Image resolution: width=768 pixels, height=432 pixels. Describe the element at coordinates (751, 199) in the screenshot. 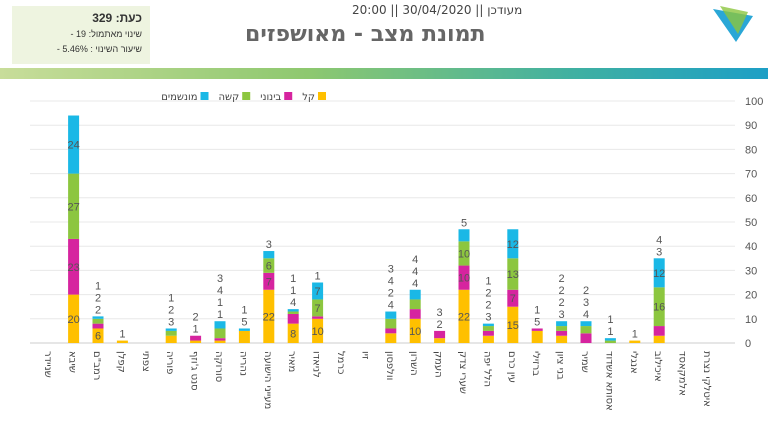

I see `y-tick-label: 60` at that location.